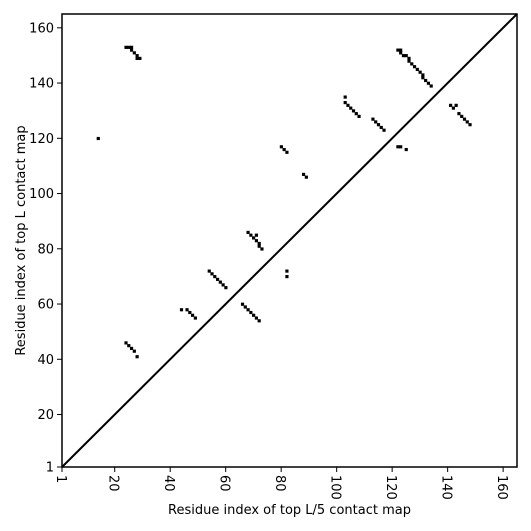  What do you see at coordinates (501, 487) in the screenshot?
I see `x-tick-label: 160` at bounding box center [501, 487].